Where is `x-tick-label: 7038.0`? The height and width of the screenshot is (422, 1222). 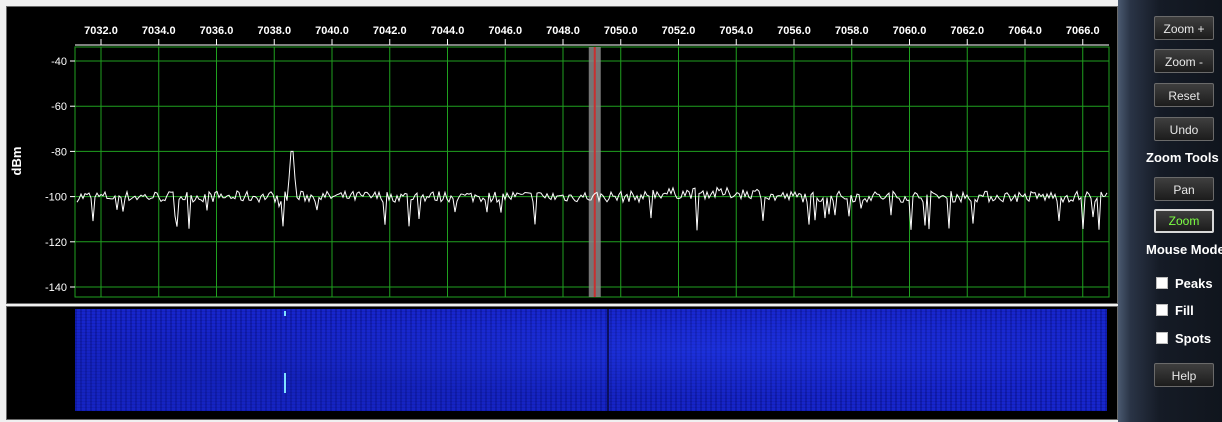 x-tick-label: 7038.0 is located at coordinates (274, 31).